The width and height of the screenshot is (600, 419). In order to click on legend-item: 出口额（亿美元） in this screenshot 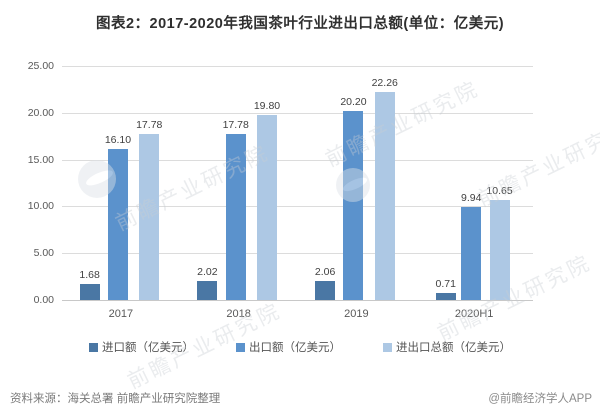, I will do `click(288, 347)`.